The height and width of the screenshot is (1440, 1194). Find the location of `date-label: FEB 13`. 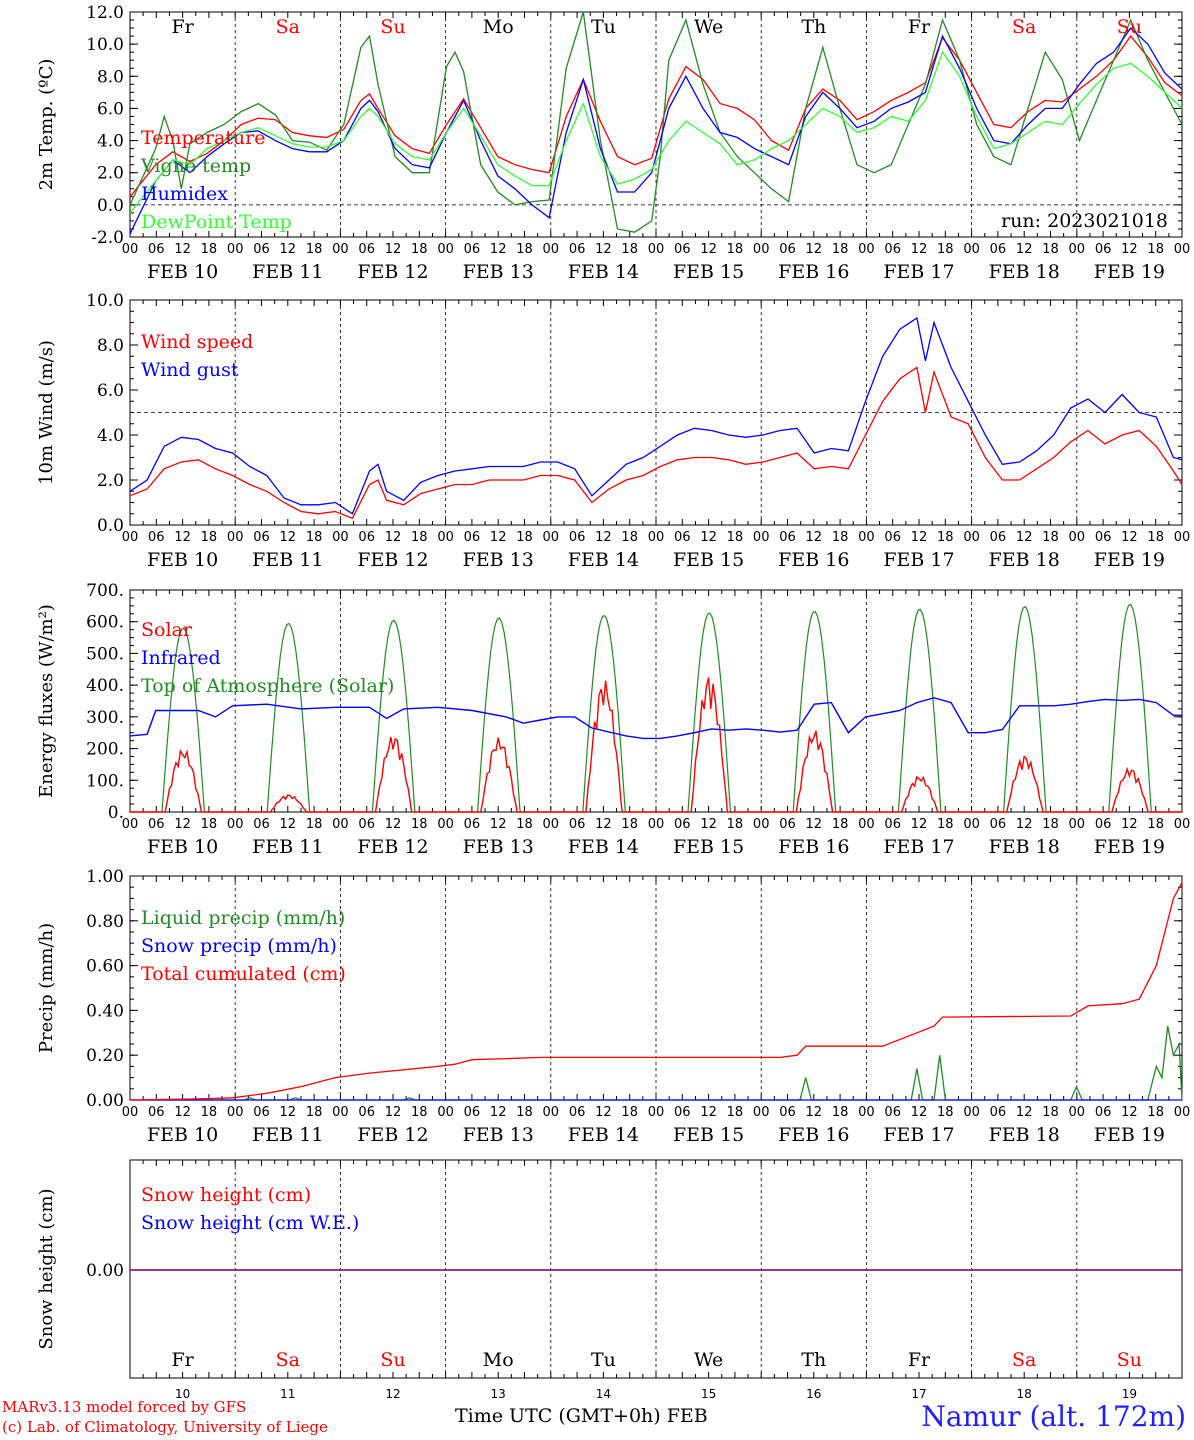

date-label: FEB 13 is located at coordinates (498, 847).